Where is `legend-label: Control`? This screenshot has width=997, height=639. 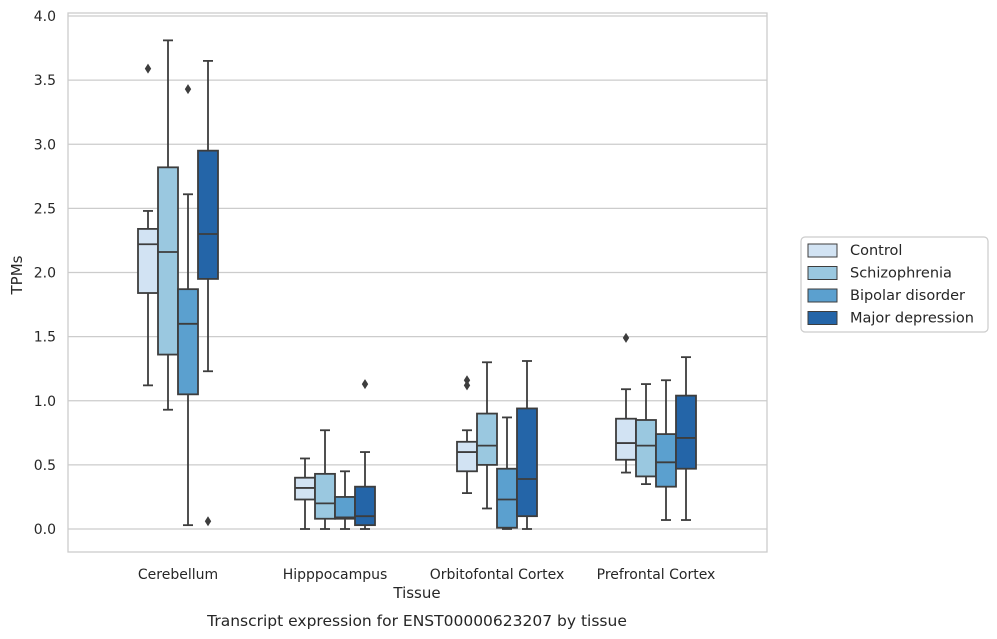 legend-label: Control is located at coordinates (876, 251).